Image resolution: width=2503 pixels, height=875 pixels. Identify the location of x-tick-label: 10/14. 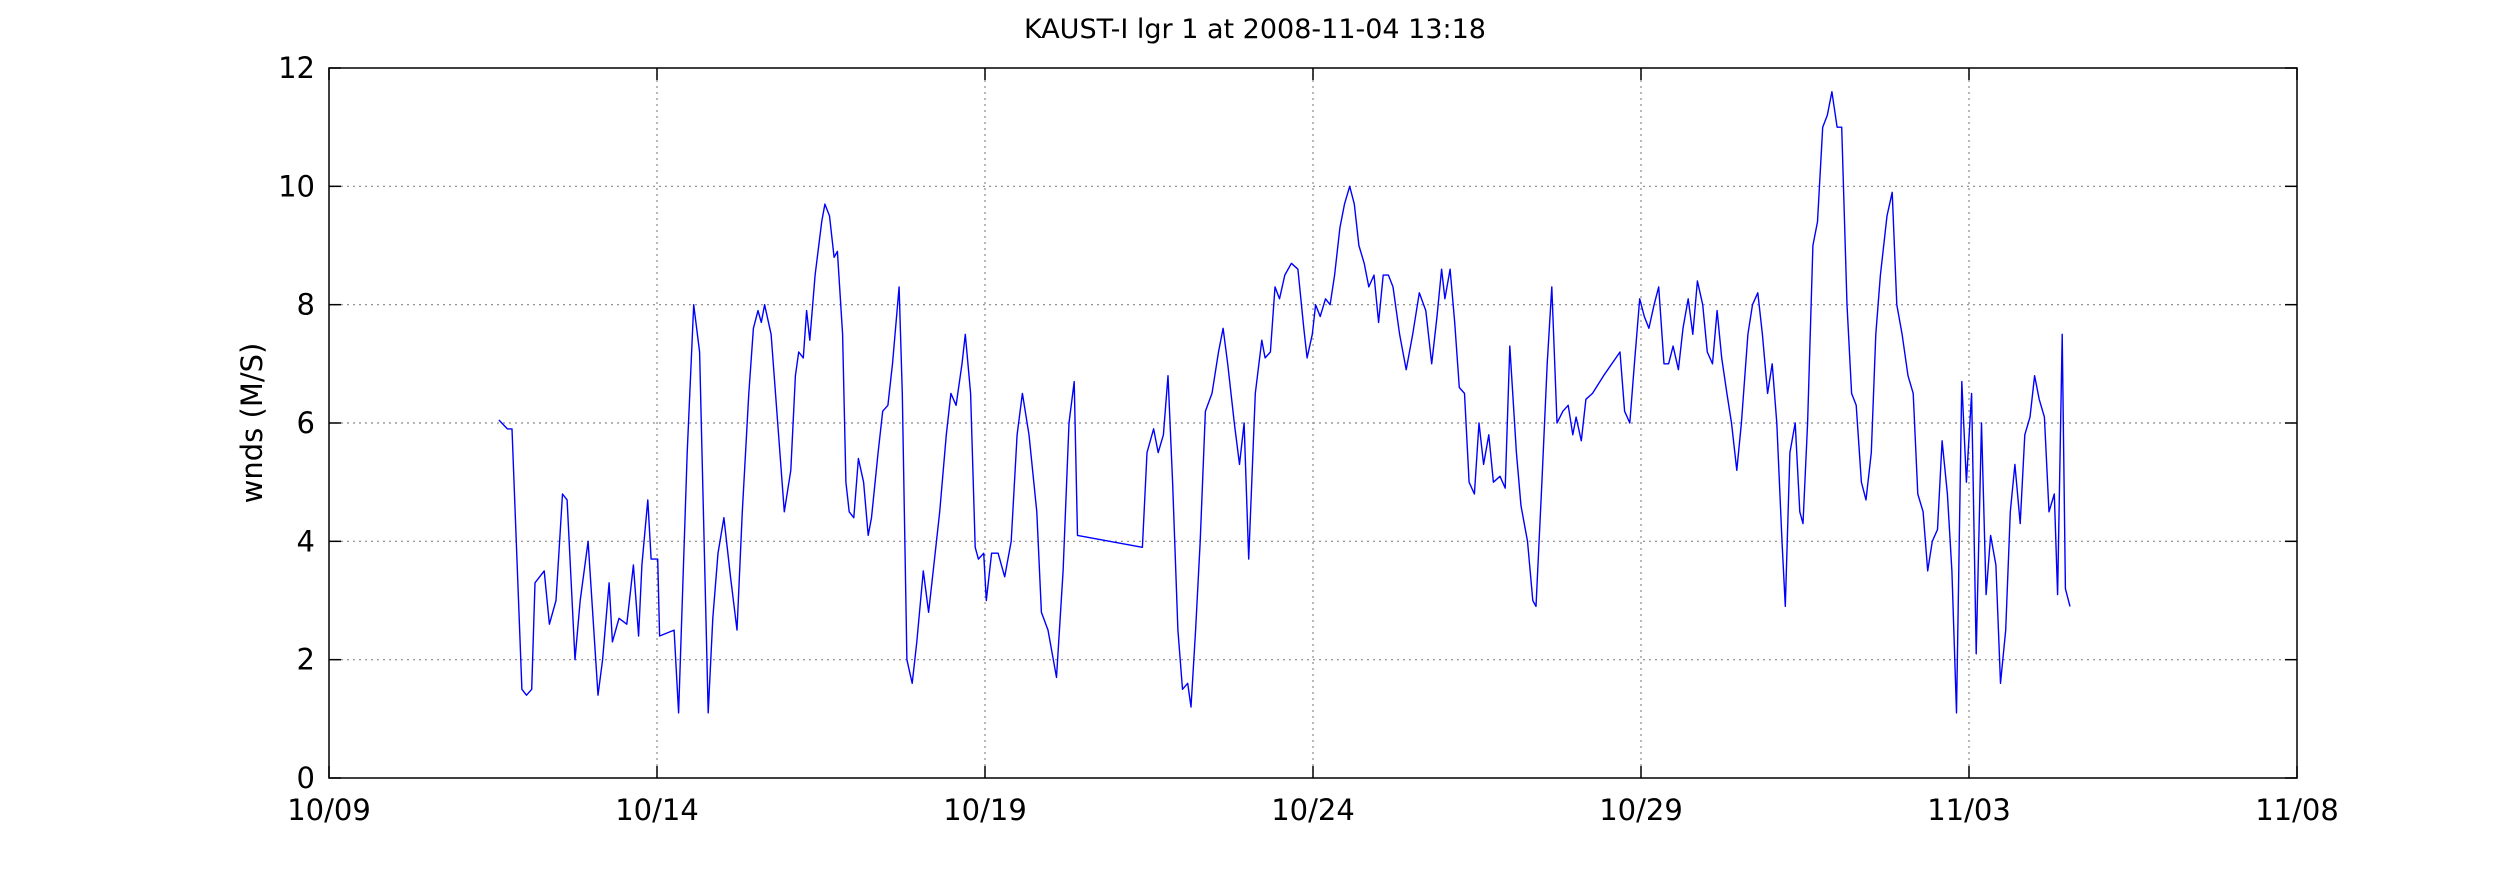
(657, 810).